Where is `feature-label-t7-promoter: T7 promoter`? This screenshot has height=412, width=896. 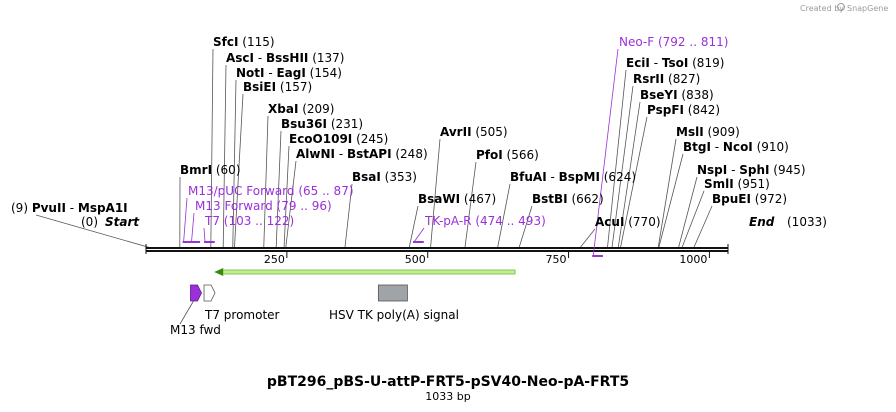 feature-label-t7-promoter: T7 promoter is located at coordinates (242, 315).